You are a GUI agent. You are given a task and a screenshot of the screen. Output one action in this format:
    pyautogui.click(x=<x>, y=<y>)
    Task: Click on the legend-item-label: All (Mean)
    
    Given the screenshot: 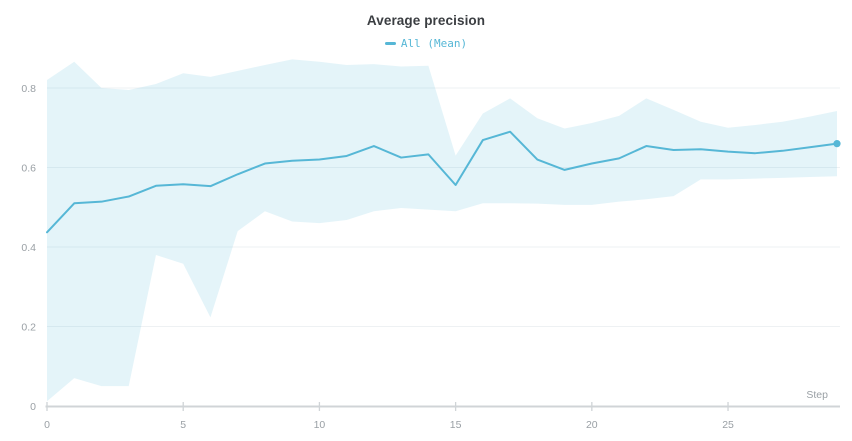 What is the action you would take?
    pyautogui.click(x=434, y=43)
    